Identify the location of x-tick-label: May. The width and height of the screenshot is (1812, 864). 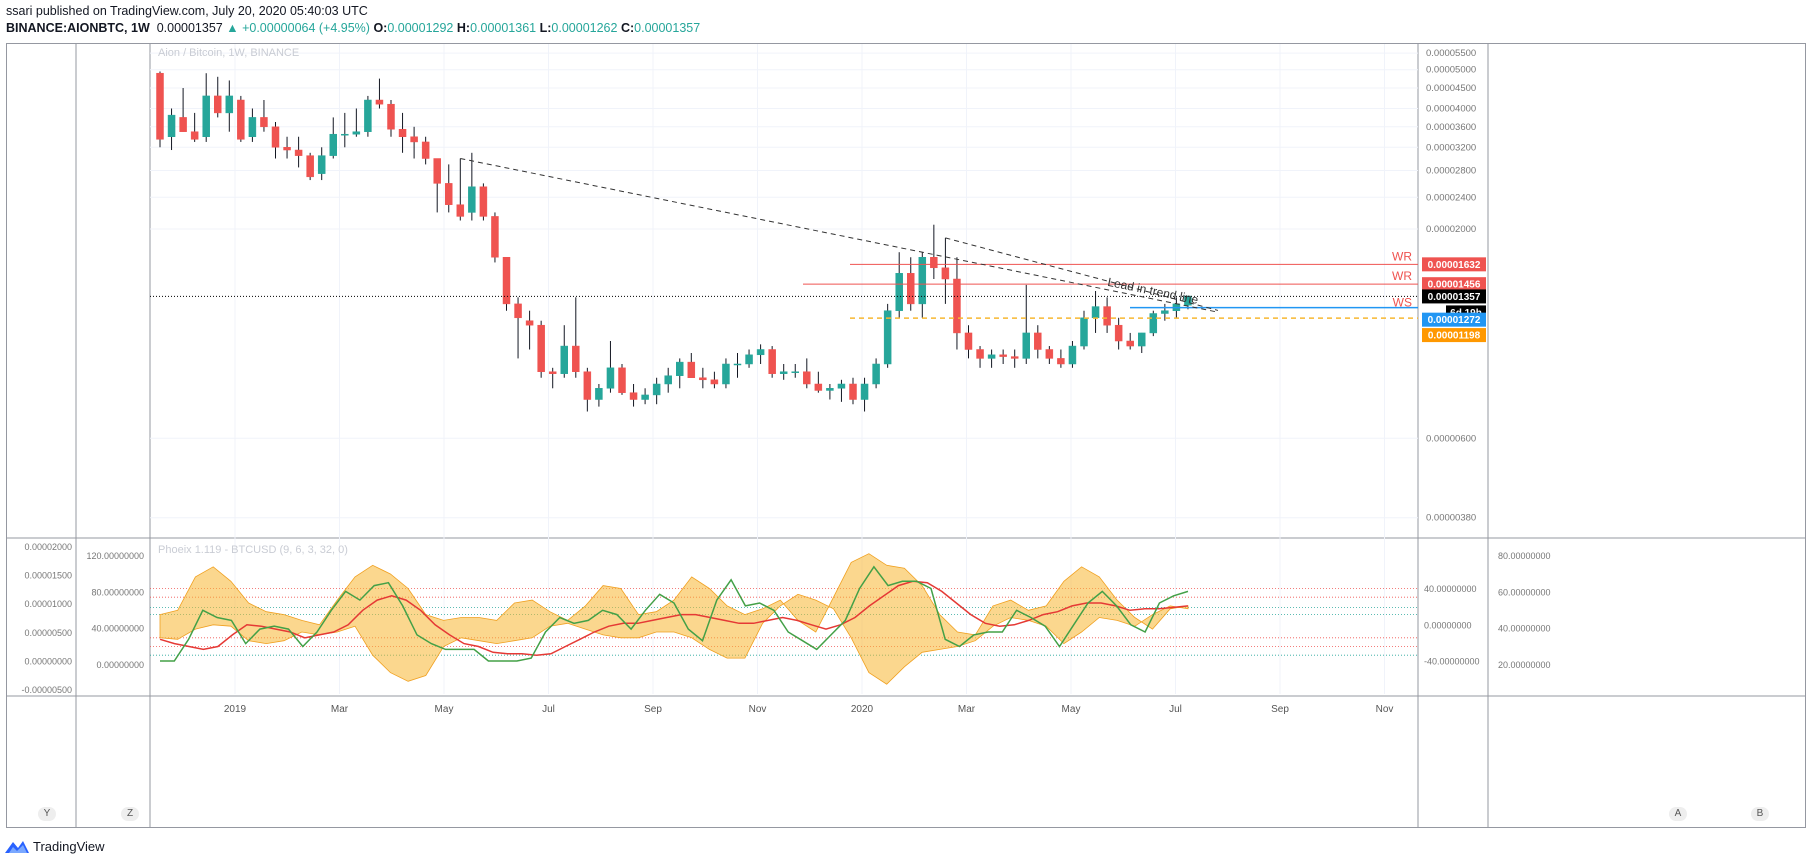
(1071, 709).